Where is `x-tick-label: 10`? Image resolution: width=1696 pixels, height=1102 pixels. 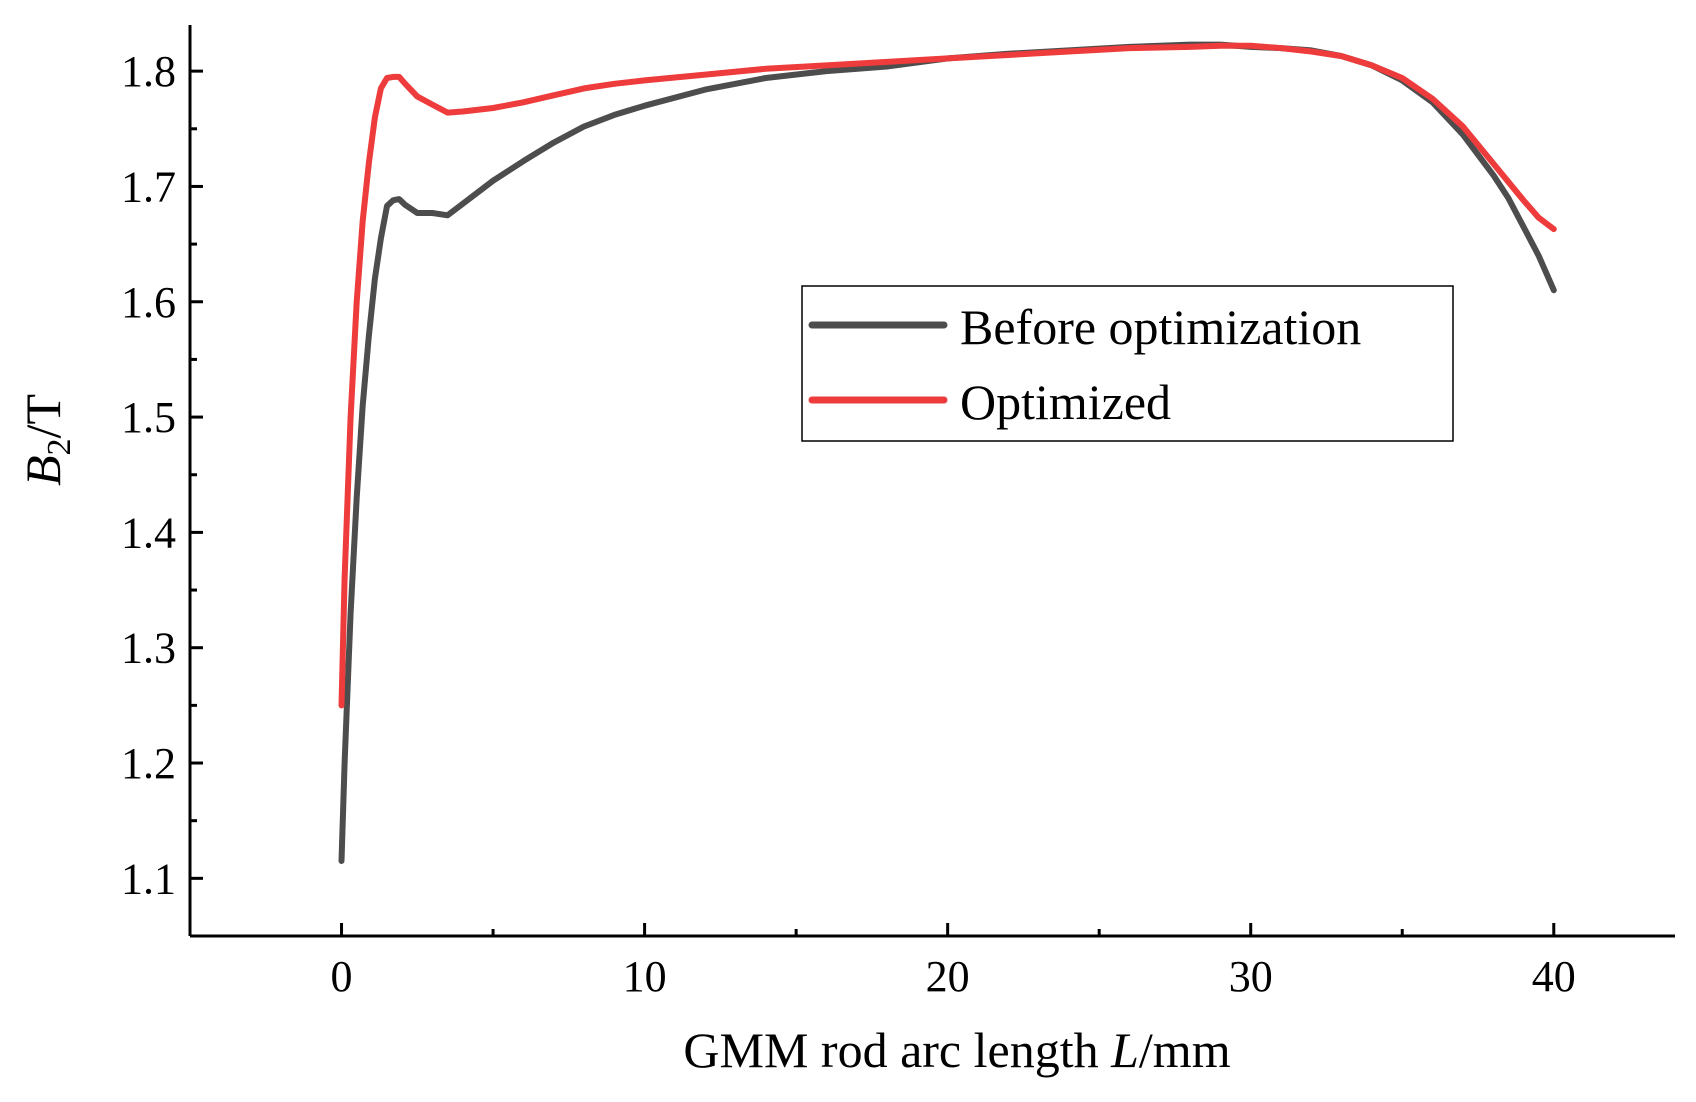 x-tick-label: 10 is located at coordinates (645, 976).